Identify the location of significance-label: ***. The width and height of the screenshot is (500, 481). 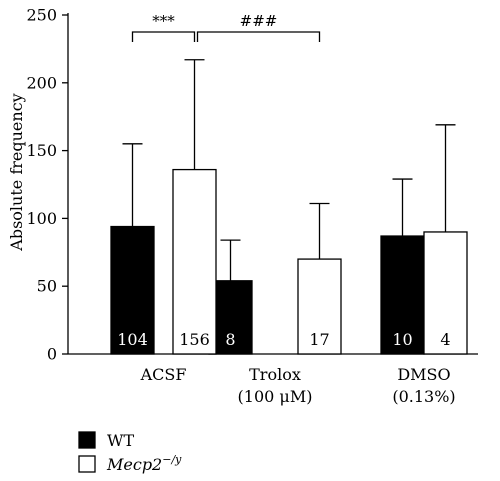
(163, 21).